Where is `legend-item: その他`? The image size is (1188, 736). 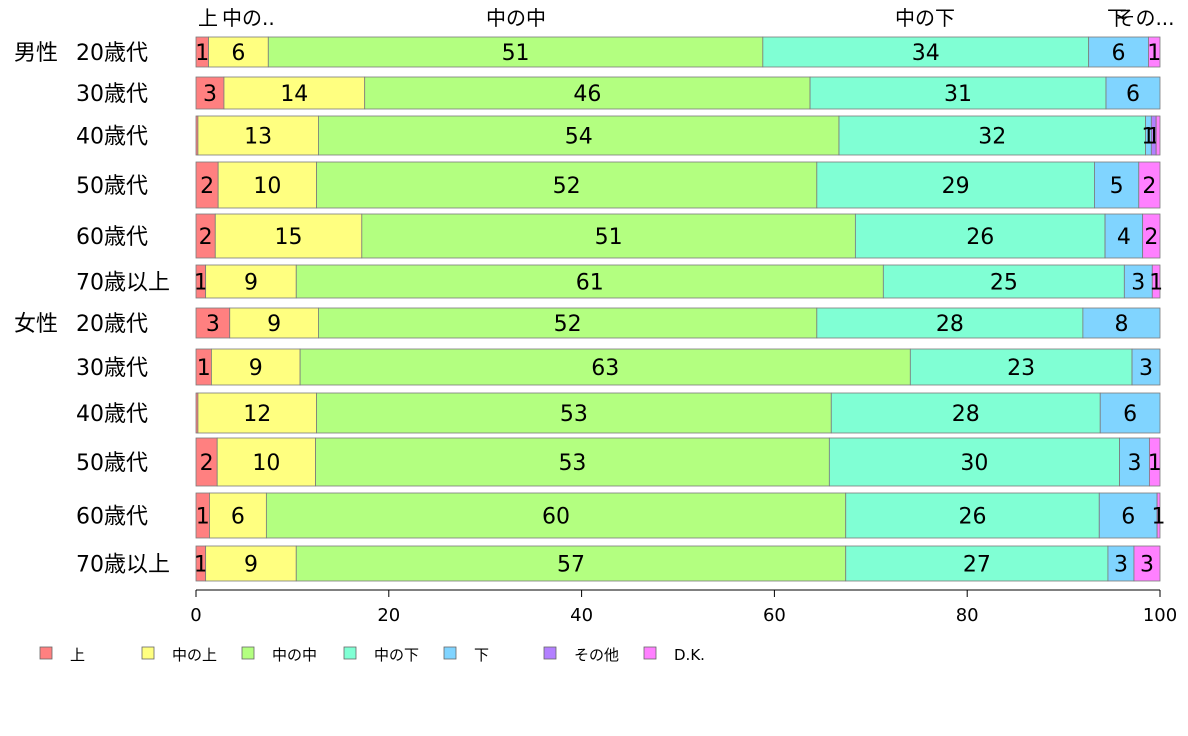 legend-item: その他 is located at coordinates (581, 655).